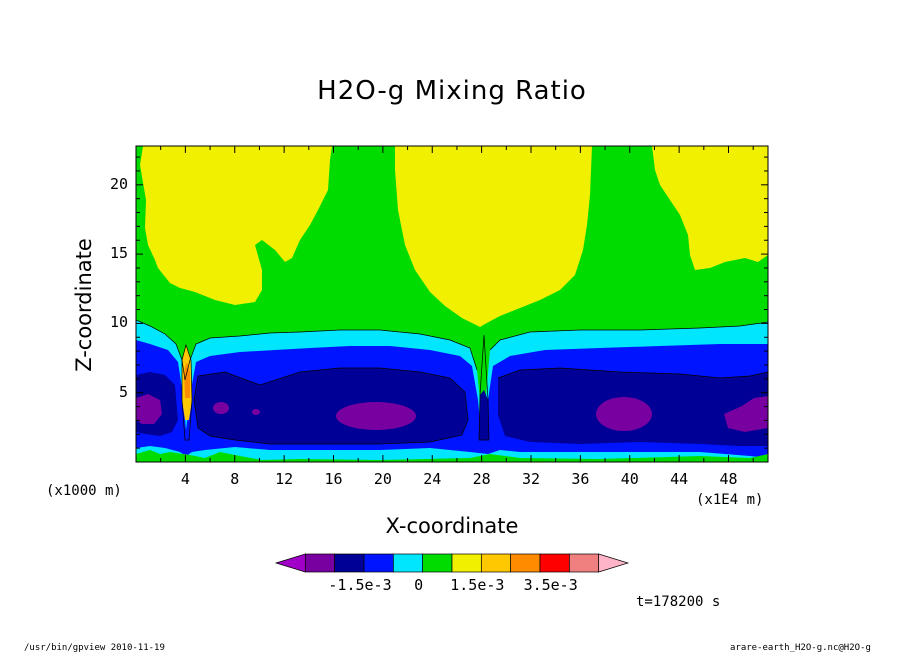  I want to click on contour-lines, so click(452, 382).